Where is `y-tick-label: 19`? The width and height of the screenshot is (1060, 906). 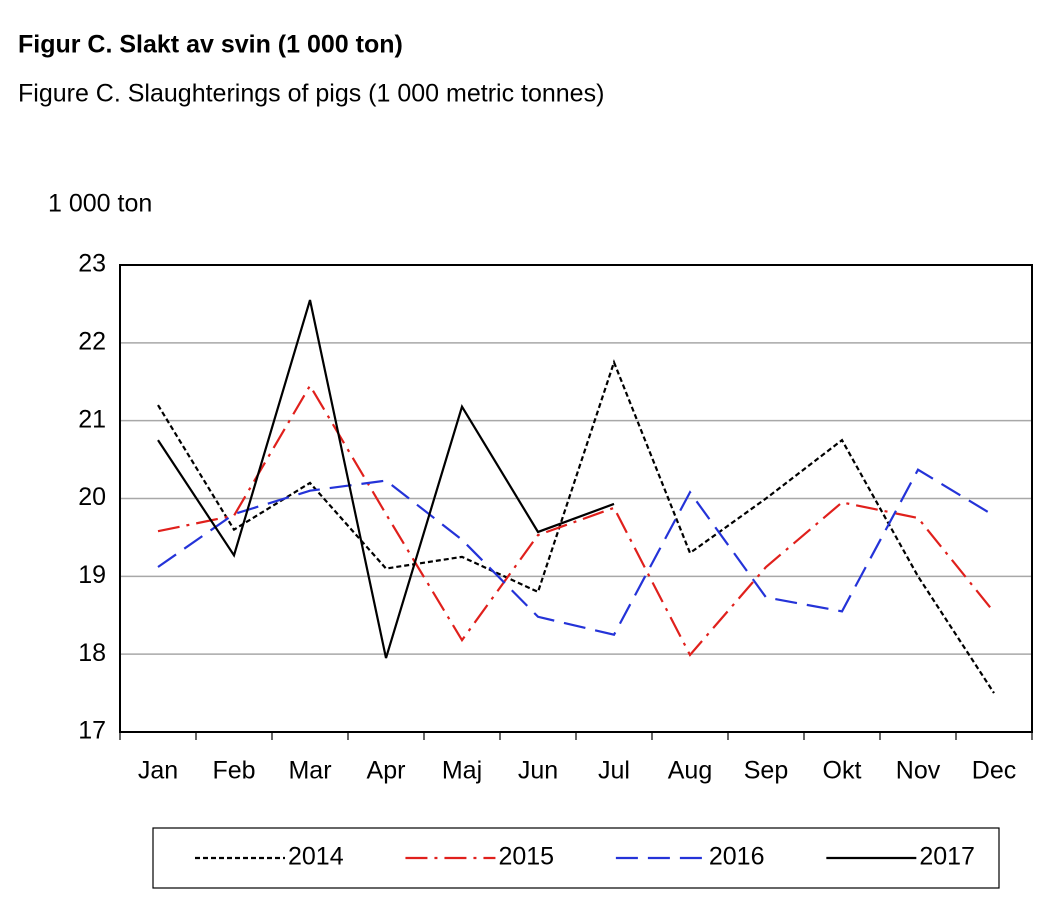
y-tick-label: 19 is located at coordinates (92, 575).